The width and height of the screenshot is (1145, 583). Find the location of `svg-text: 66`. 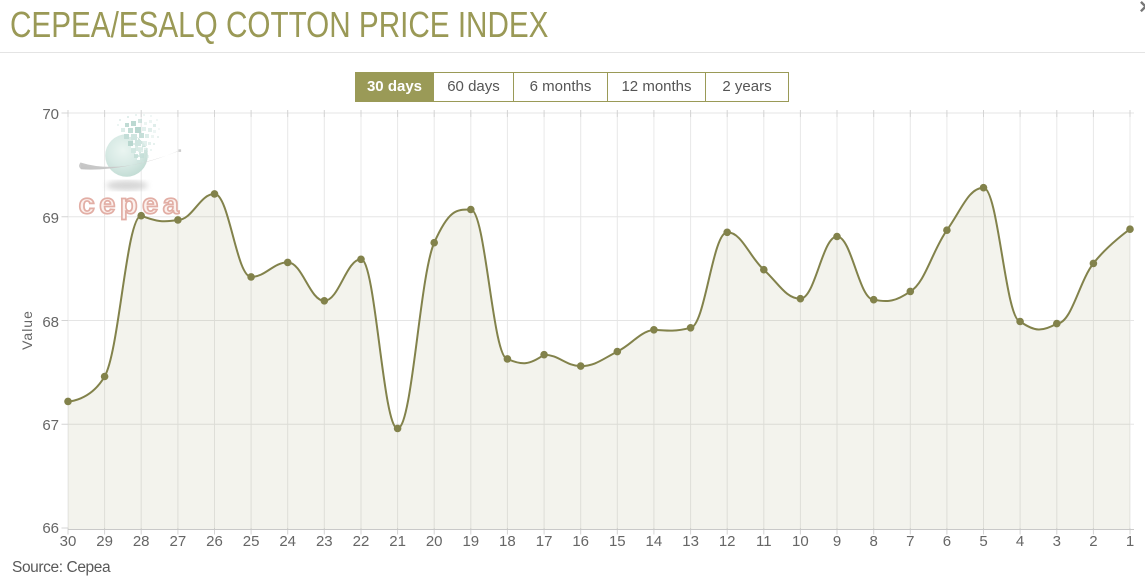

svg-text: 66 is located at coordinates (50, 528).